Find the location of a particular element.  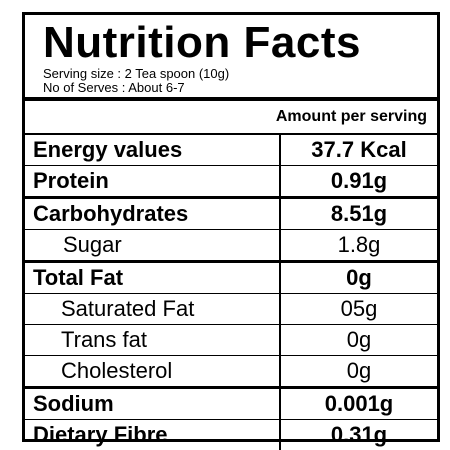

serving-size: Serving size : 2 Tea spoon (10g) is located at coordinates (136, 73).